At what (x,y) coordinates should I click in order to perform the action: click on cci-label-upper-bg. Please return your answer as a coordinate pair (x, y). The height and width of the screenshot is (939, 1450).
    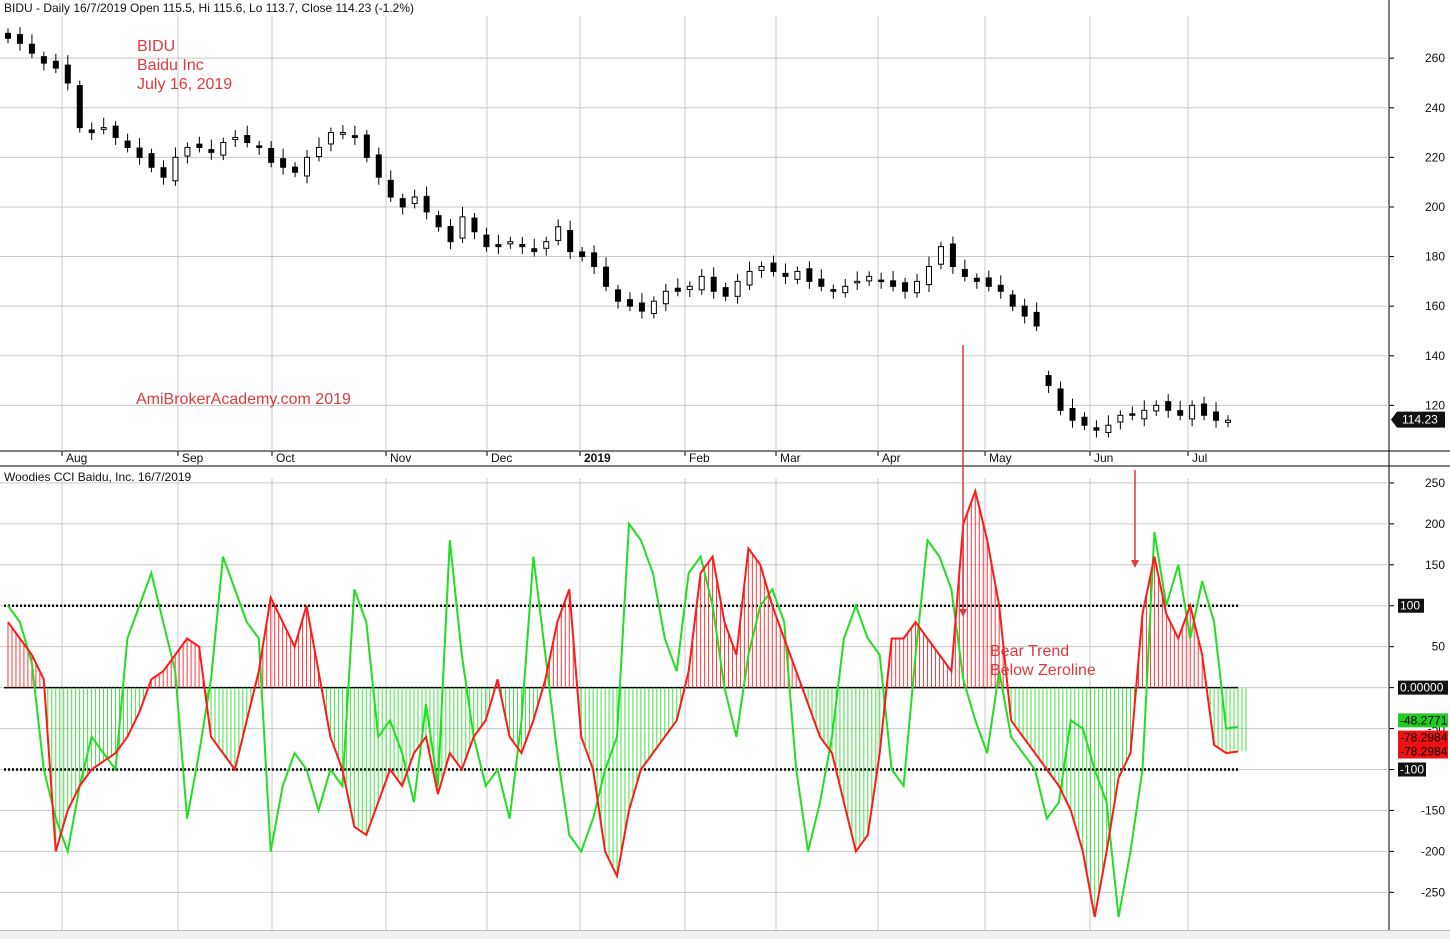
    Looking at the image, I should click on (1411, 605).